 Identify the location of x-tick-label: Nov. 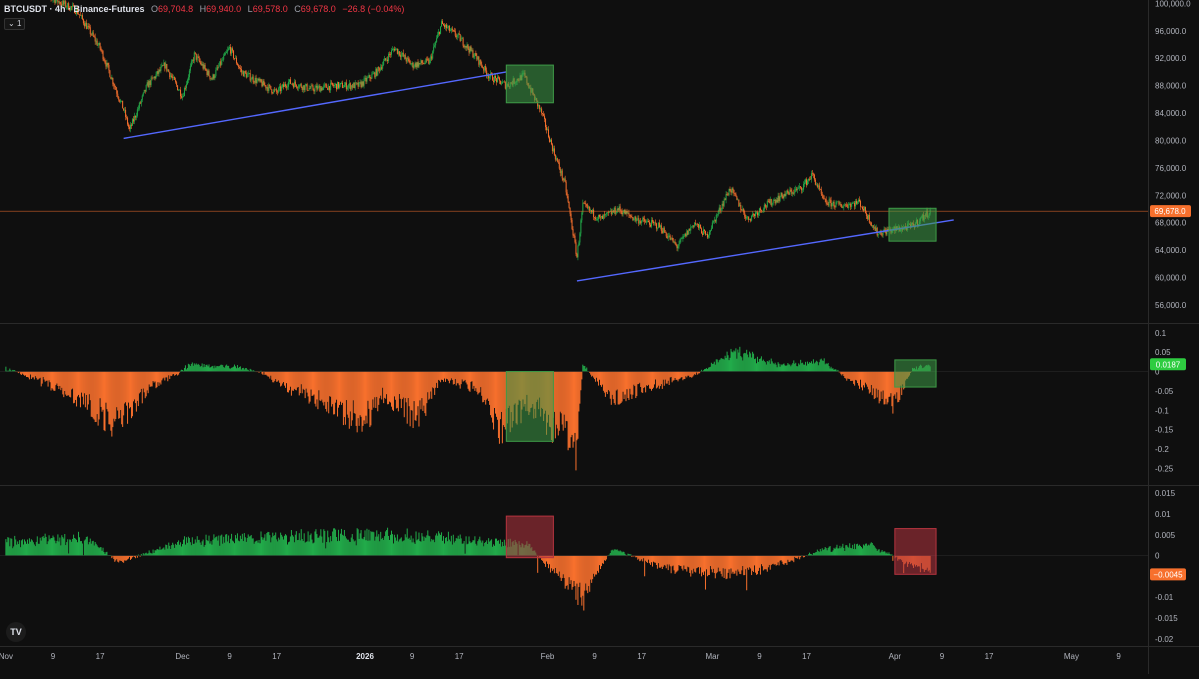
(6, 656).